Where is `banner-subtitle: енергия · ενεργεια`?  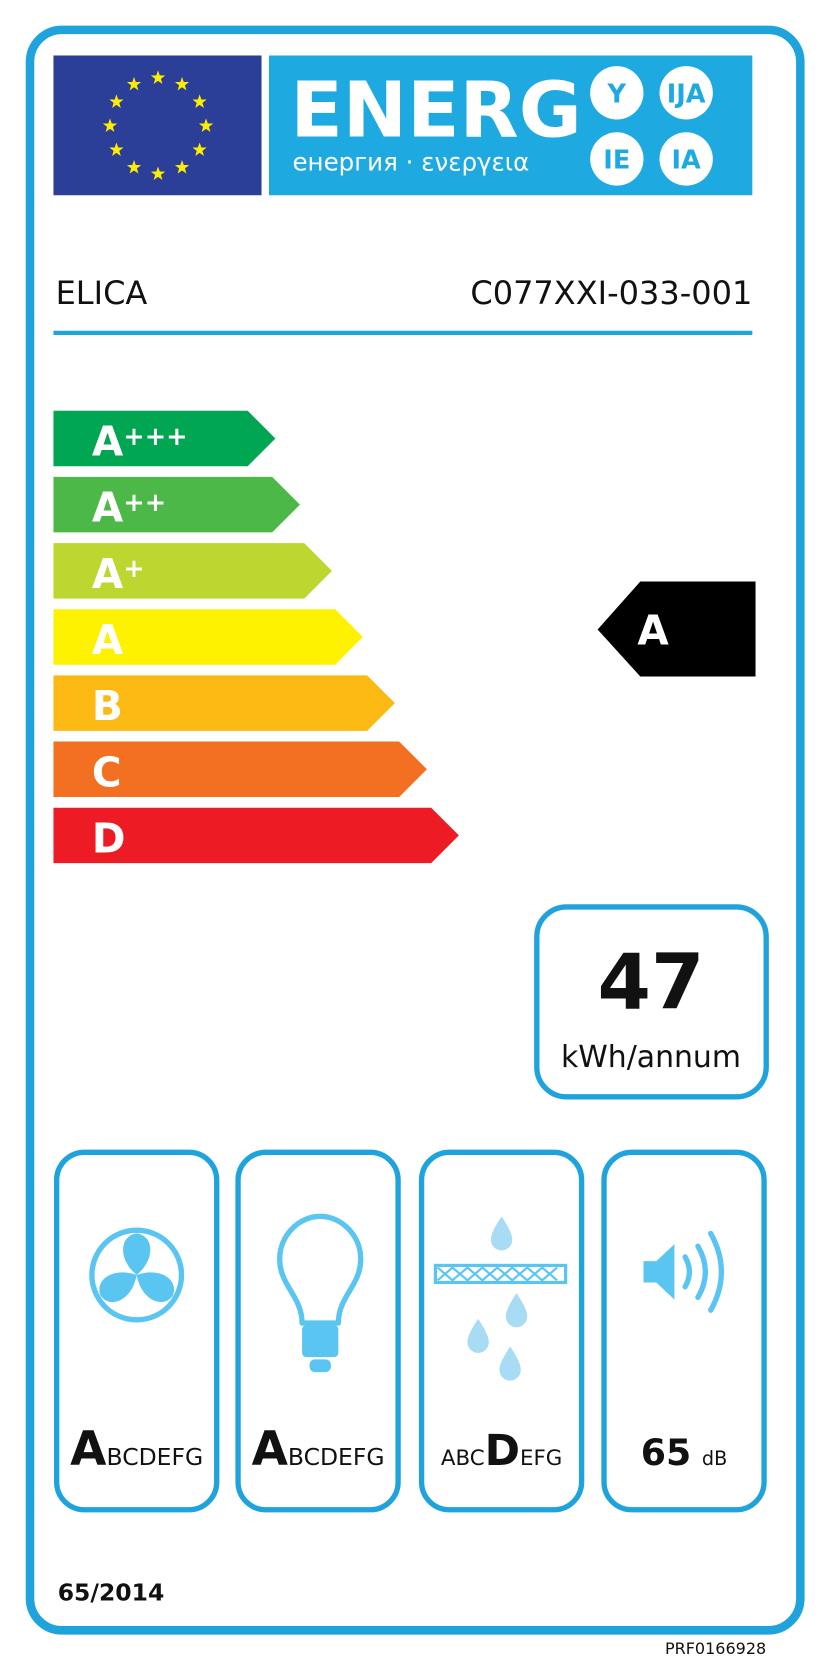
banner-subtitle: енергия · ενεργεια is located at coordinates (410, 162).